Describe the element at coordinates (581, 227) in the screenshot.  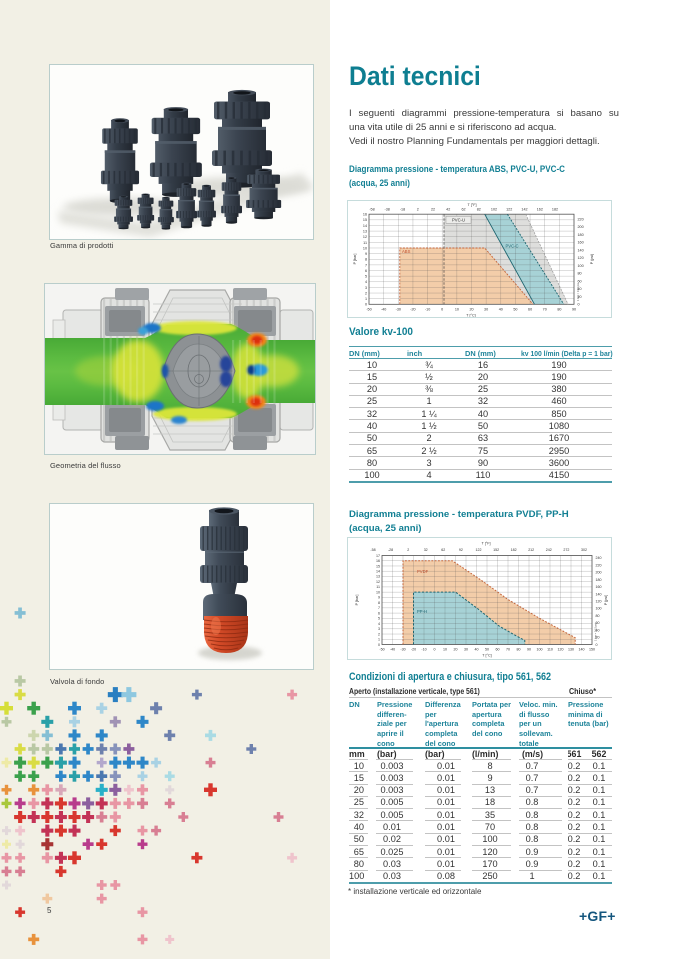
I see `svg-text: 200` at that location.